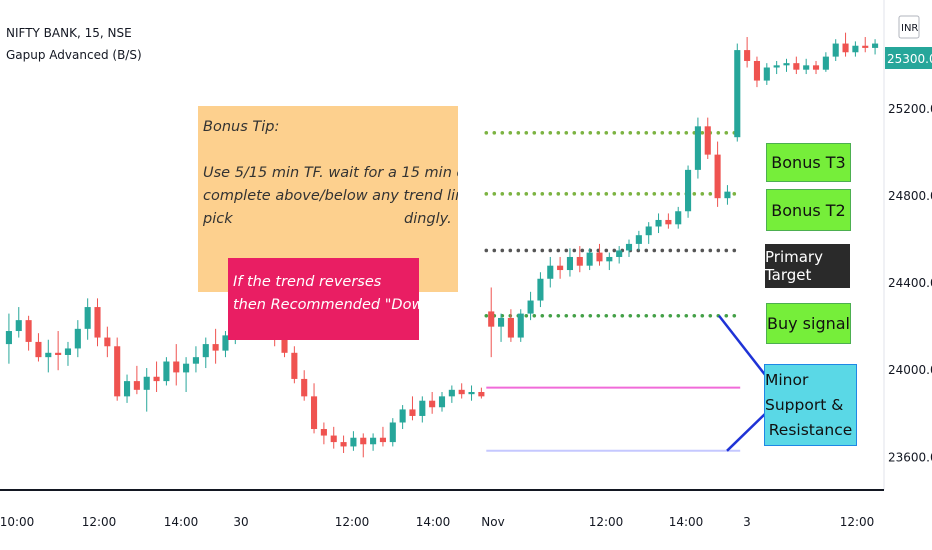 This screenshot has width=932, height=550. What do you see at coordinates (69, 33) in the screenshot?
I see `symbol-title: NIFTY BANK, 15, NSE` at bounding box center [69, 33].